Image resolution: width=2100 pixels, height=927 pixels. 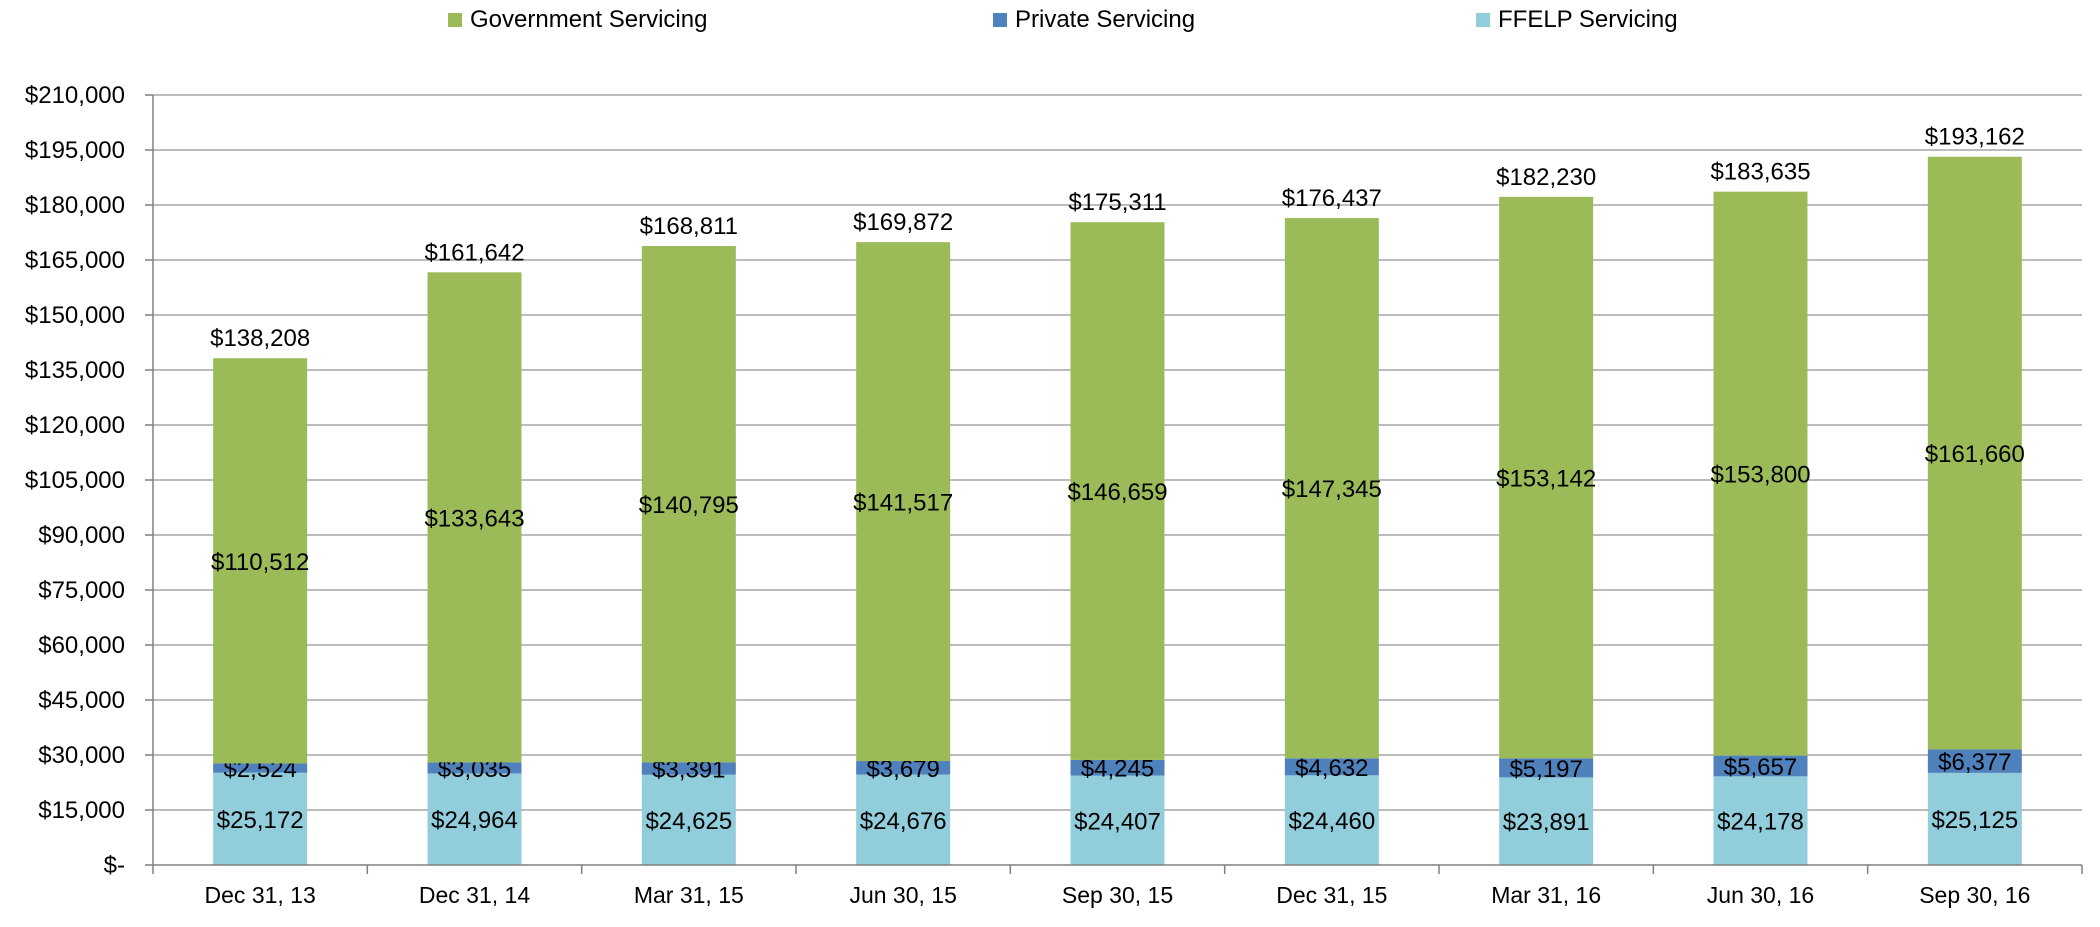 I want to click on total-label: $138,208, so click(x=260, y=338).